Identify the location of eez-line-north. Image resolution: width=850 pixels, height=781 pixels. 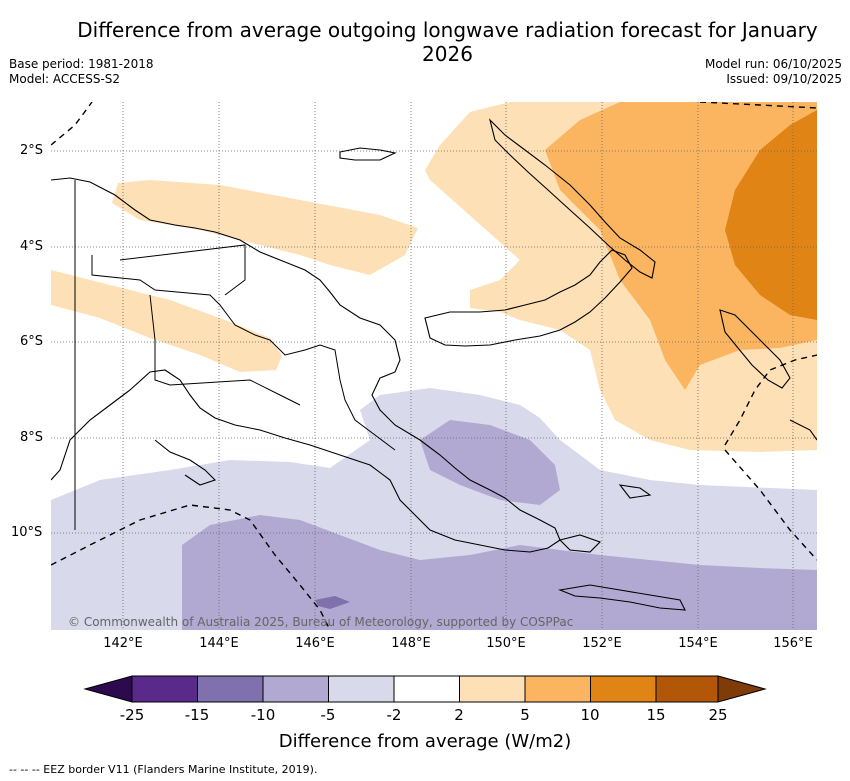
(72, 124).